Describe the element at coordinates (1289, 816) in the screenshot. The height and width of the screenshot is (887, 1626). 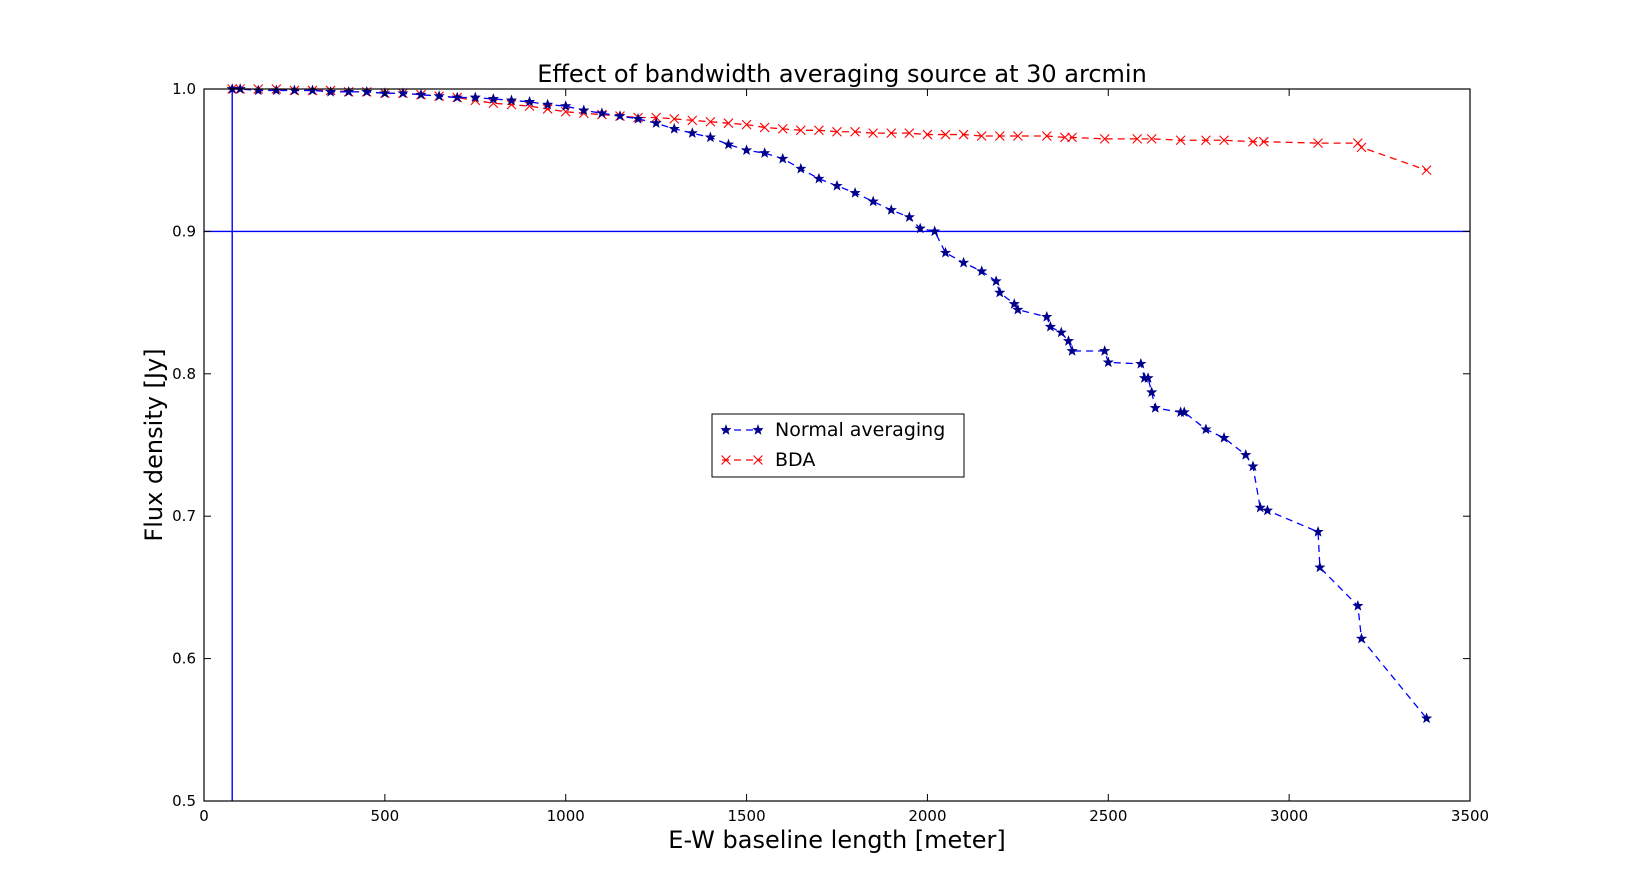
I see `x-tick-label: 3000` at that location.